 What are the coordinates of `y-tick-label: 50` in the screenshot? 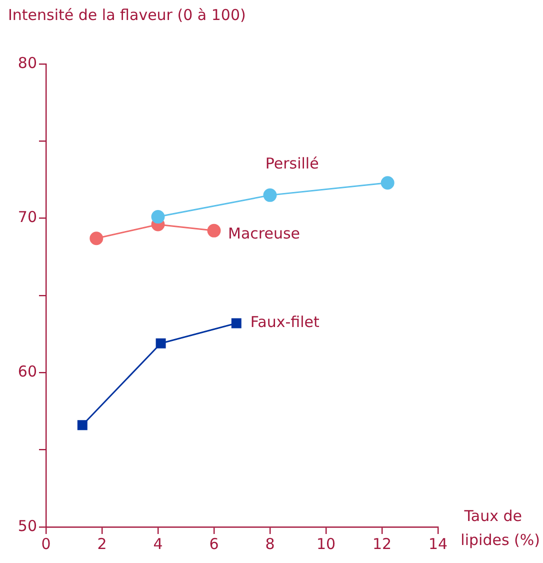 It's located at (27, 525).